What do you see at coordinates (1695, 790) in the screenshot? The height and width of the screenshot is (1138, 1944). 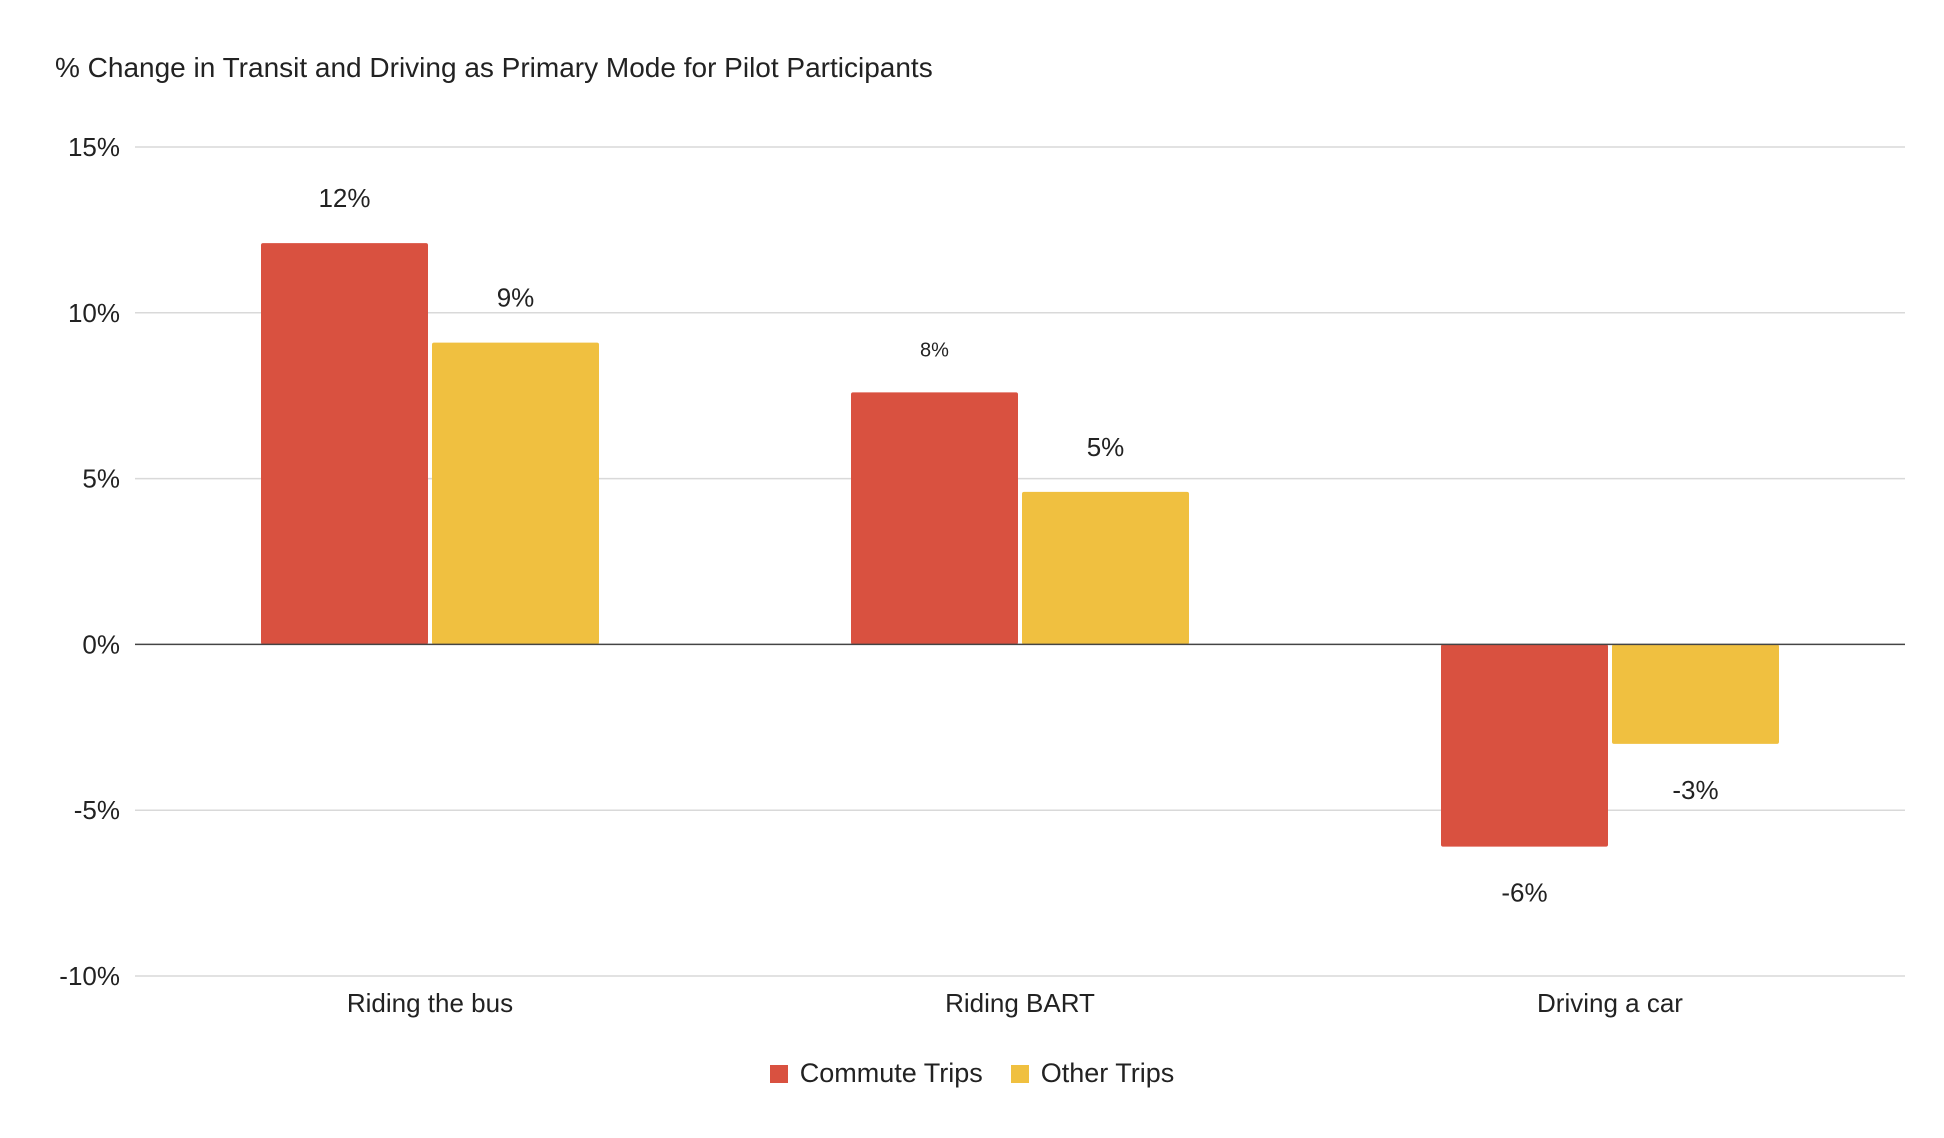 I see `data-label: -3%` at bounding box center [1695, 790].